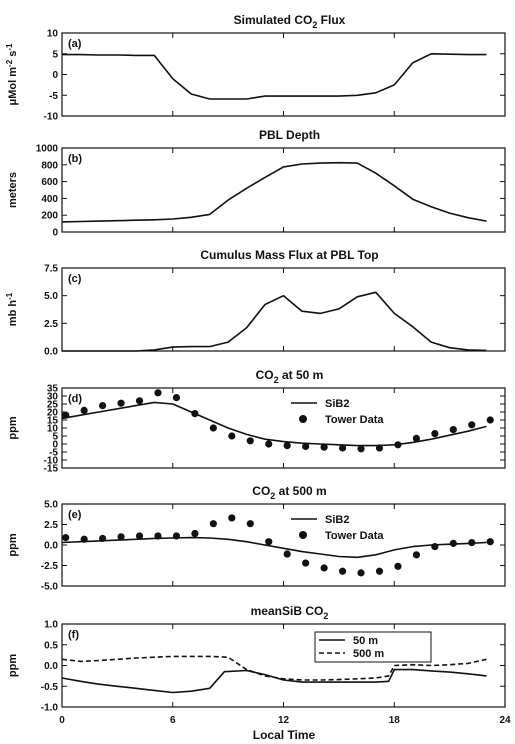  What do you see at coordinates (395, 720) in the screenshot?
I see `x-tick-label: 18` at bounding box center [395, 720].